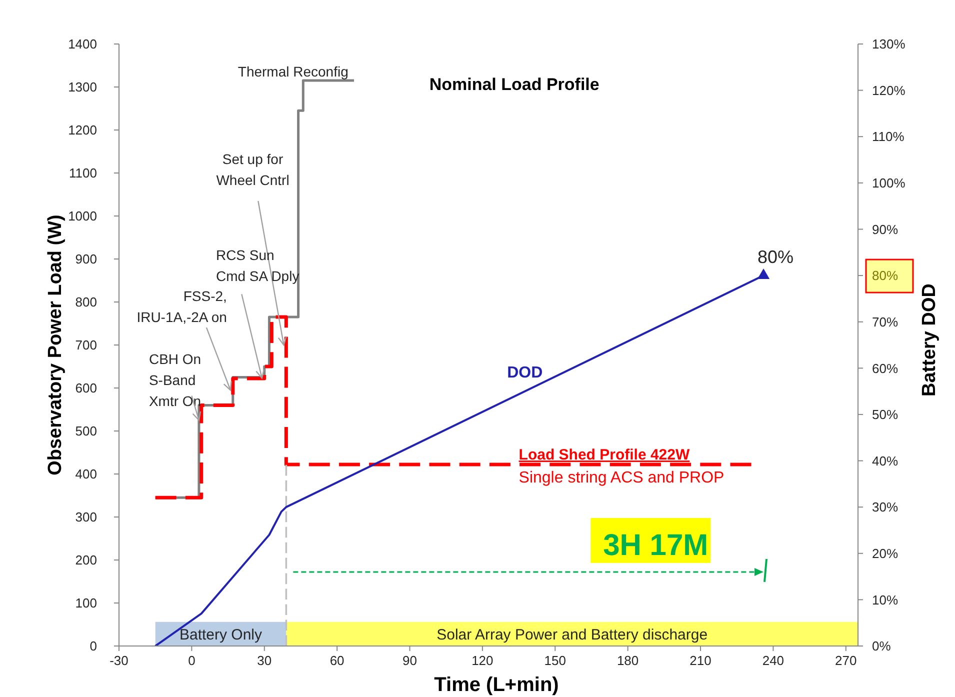 The image size is (955, 697). Describe the element at coordinates (885, 553) in the screenshot. I see `y2-tick-label: 20%` at that location.